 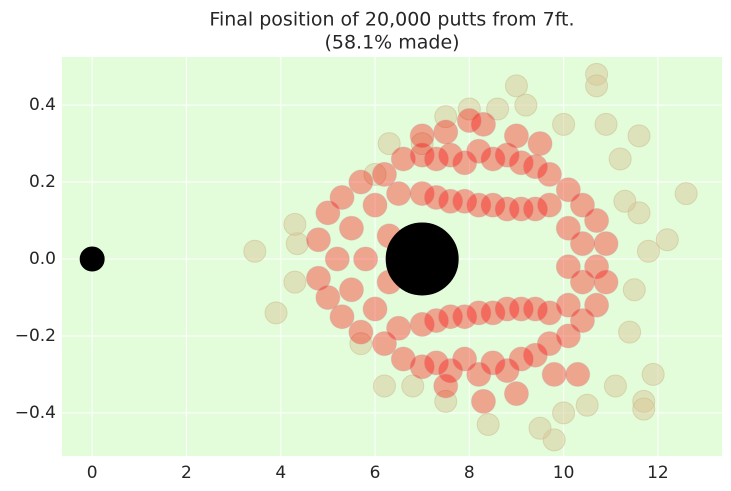 What do you see at coordinates (375, 473) in the screenshot?
I see `x-tick-label: 6` at bounding box center [375, 473].